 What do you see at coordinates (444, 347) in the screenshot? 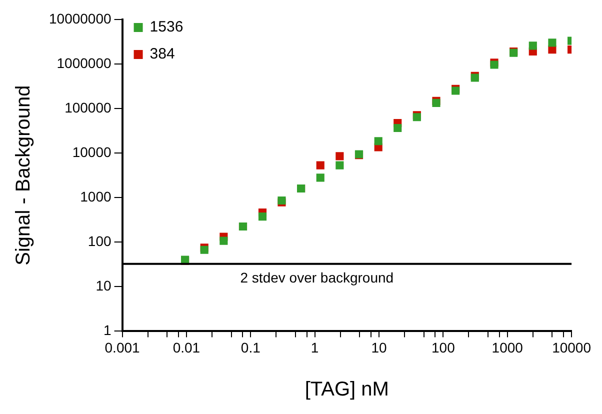
I see `x-tick-label: 100` at bounding box center [444, 347].